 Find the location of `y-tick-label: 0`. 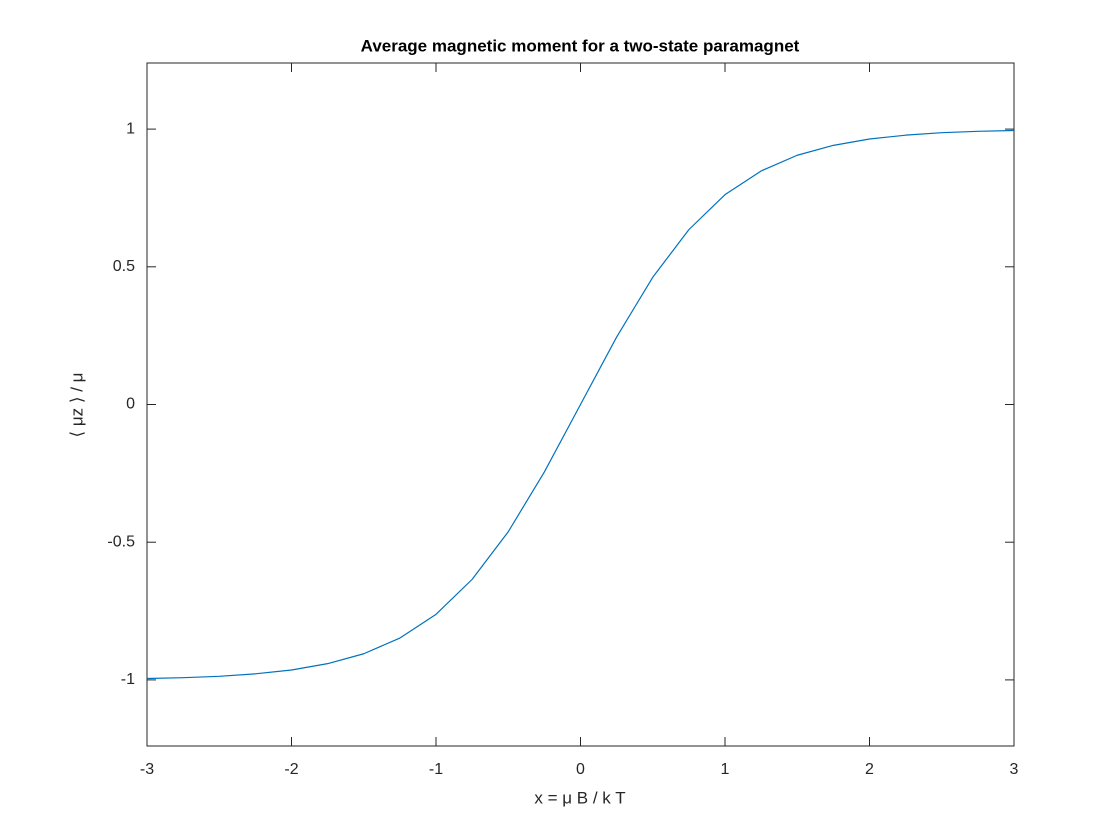

y-tick-label: 0 is located at coordinates (130, 404).